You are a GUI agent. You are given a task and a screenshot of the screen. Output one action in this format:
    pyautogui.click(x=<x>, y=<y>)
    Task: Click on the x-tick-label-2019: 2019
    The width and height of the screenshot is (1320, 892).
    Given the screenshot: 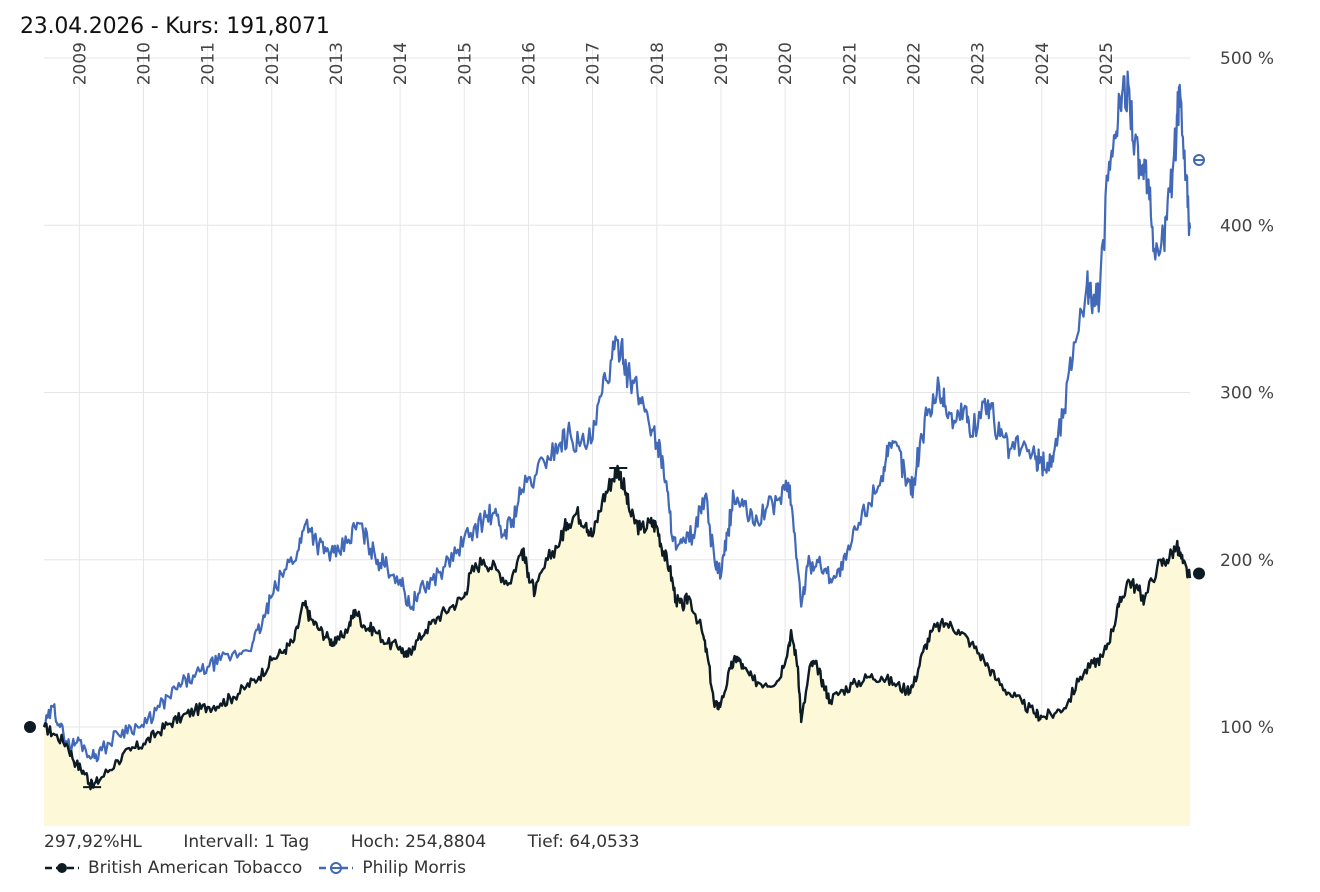 What is the action you would take?
    pyautogui.click(x=722, y=63)
    